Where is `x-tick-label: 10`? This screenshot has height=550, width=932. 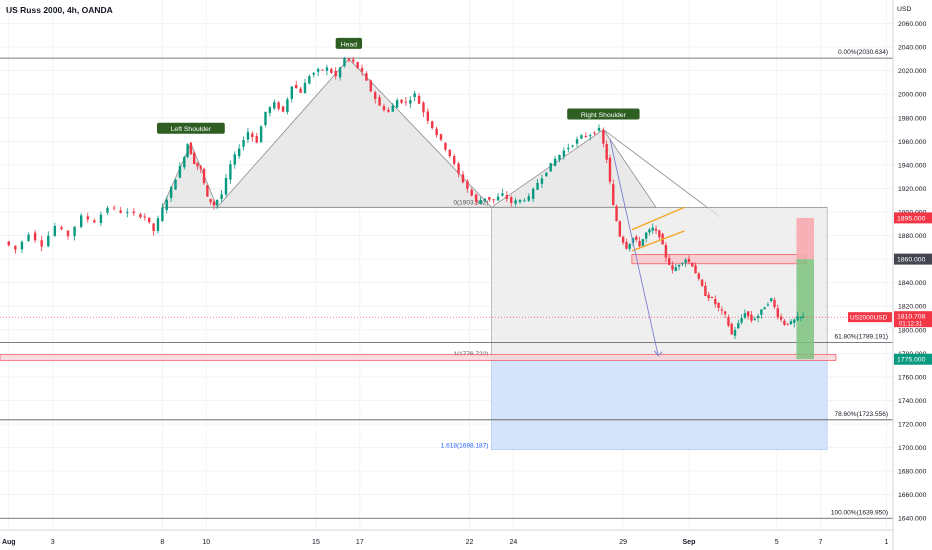
x-tick-label: 10 is located at coordinates (206, 542).